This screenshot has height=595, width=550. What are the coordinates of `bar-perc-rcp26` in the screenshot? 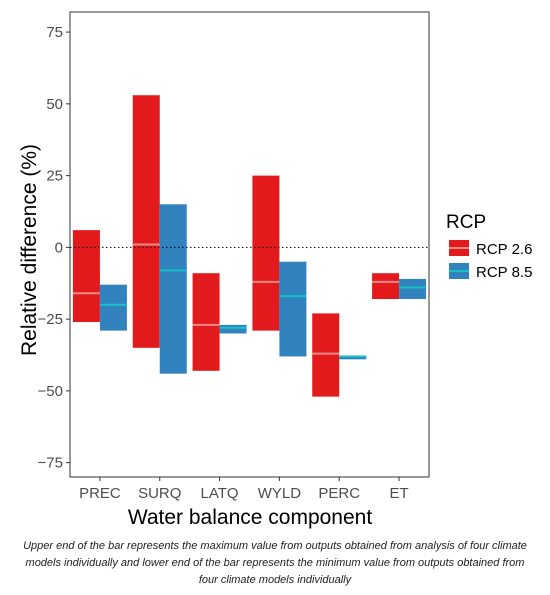 It's located at (326, 355).